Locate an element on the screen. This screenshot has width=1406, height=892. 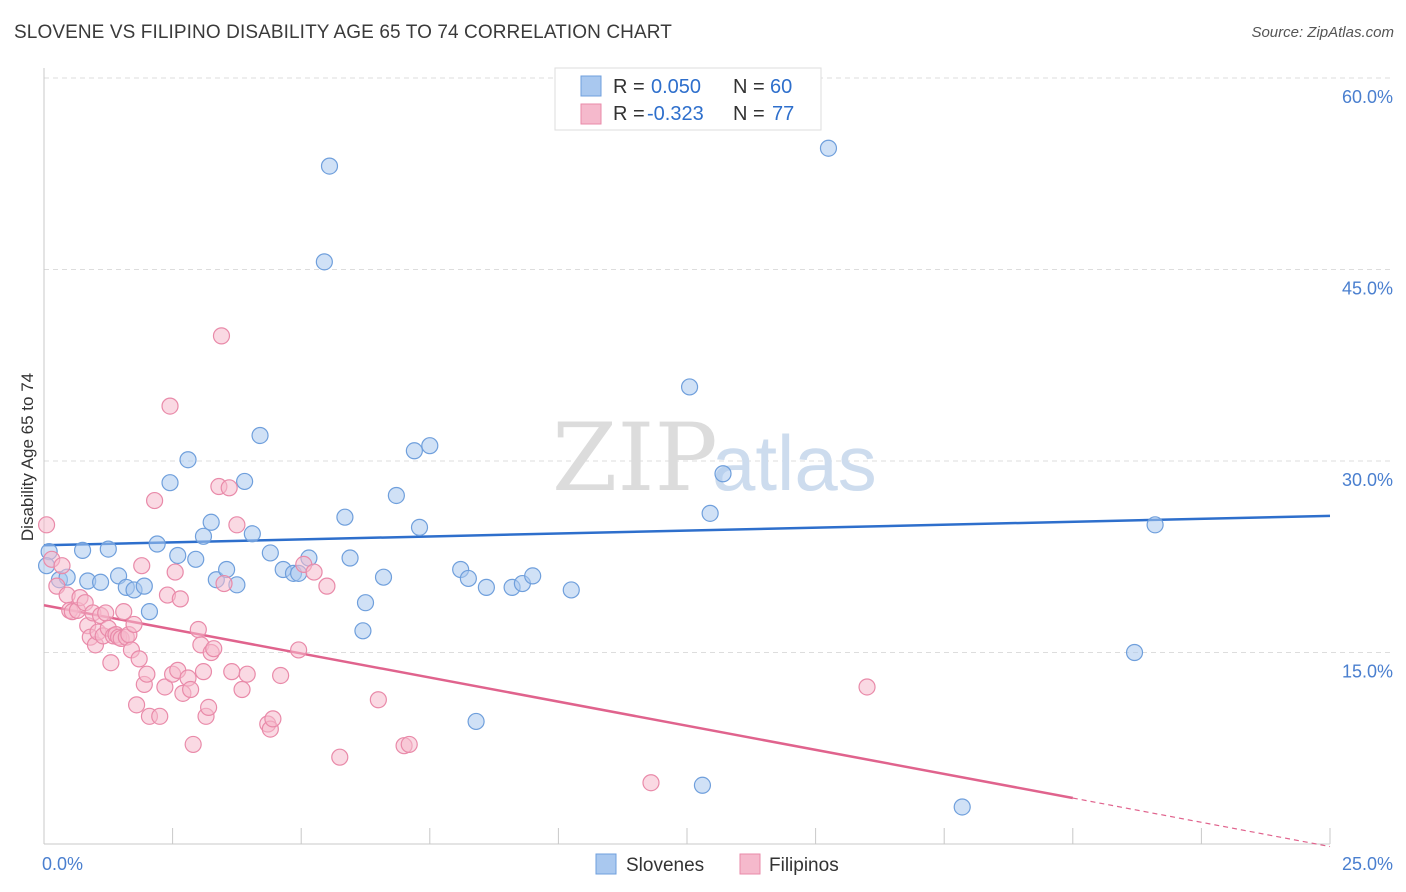
x-tick-labels: 0.0% 25.0% is located at coordinates (717, 864).